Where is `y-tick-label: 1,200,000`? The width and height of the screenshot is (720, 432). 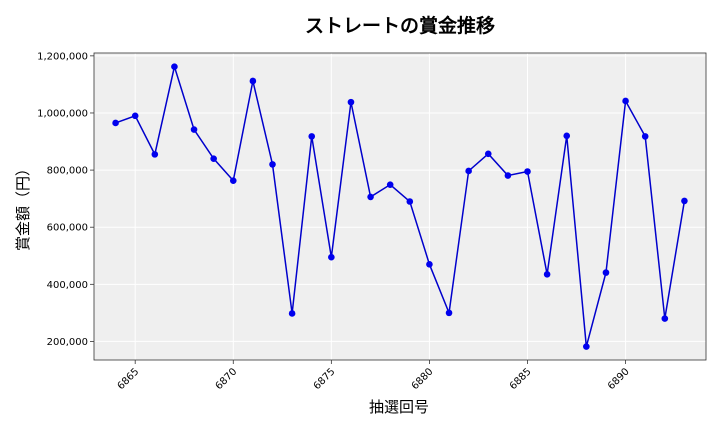
y-tick-label: 1,200,000 is located at coordinates (62, 56).